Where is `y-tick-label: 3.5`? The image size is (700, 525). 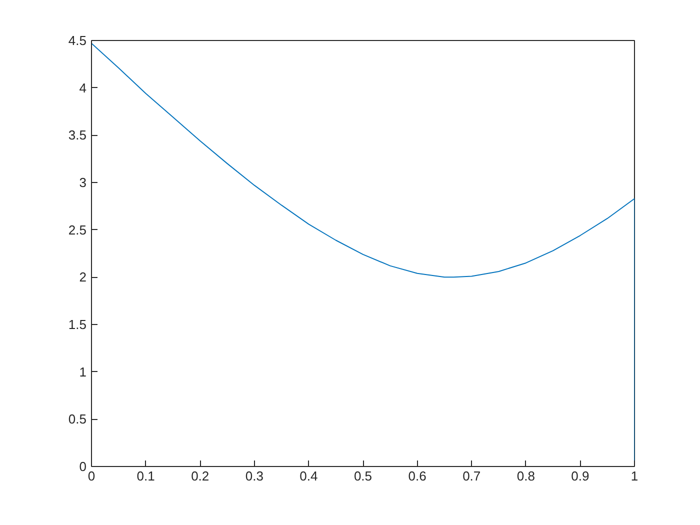
y-tick-label: 3.5 is located at coordinates (77, 135).